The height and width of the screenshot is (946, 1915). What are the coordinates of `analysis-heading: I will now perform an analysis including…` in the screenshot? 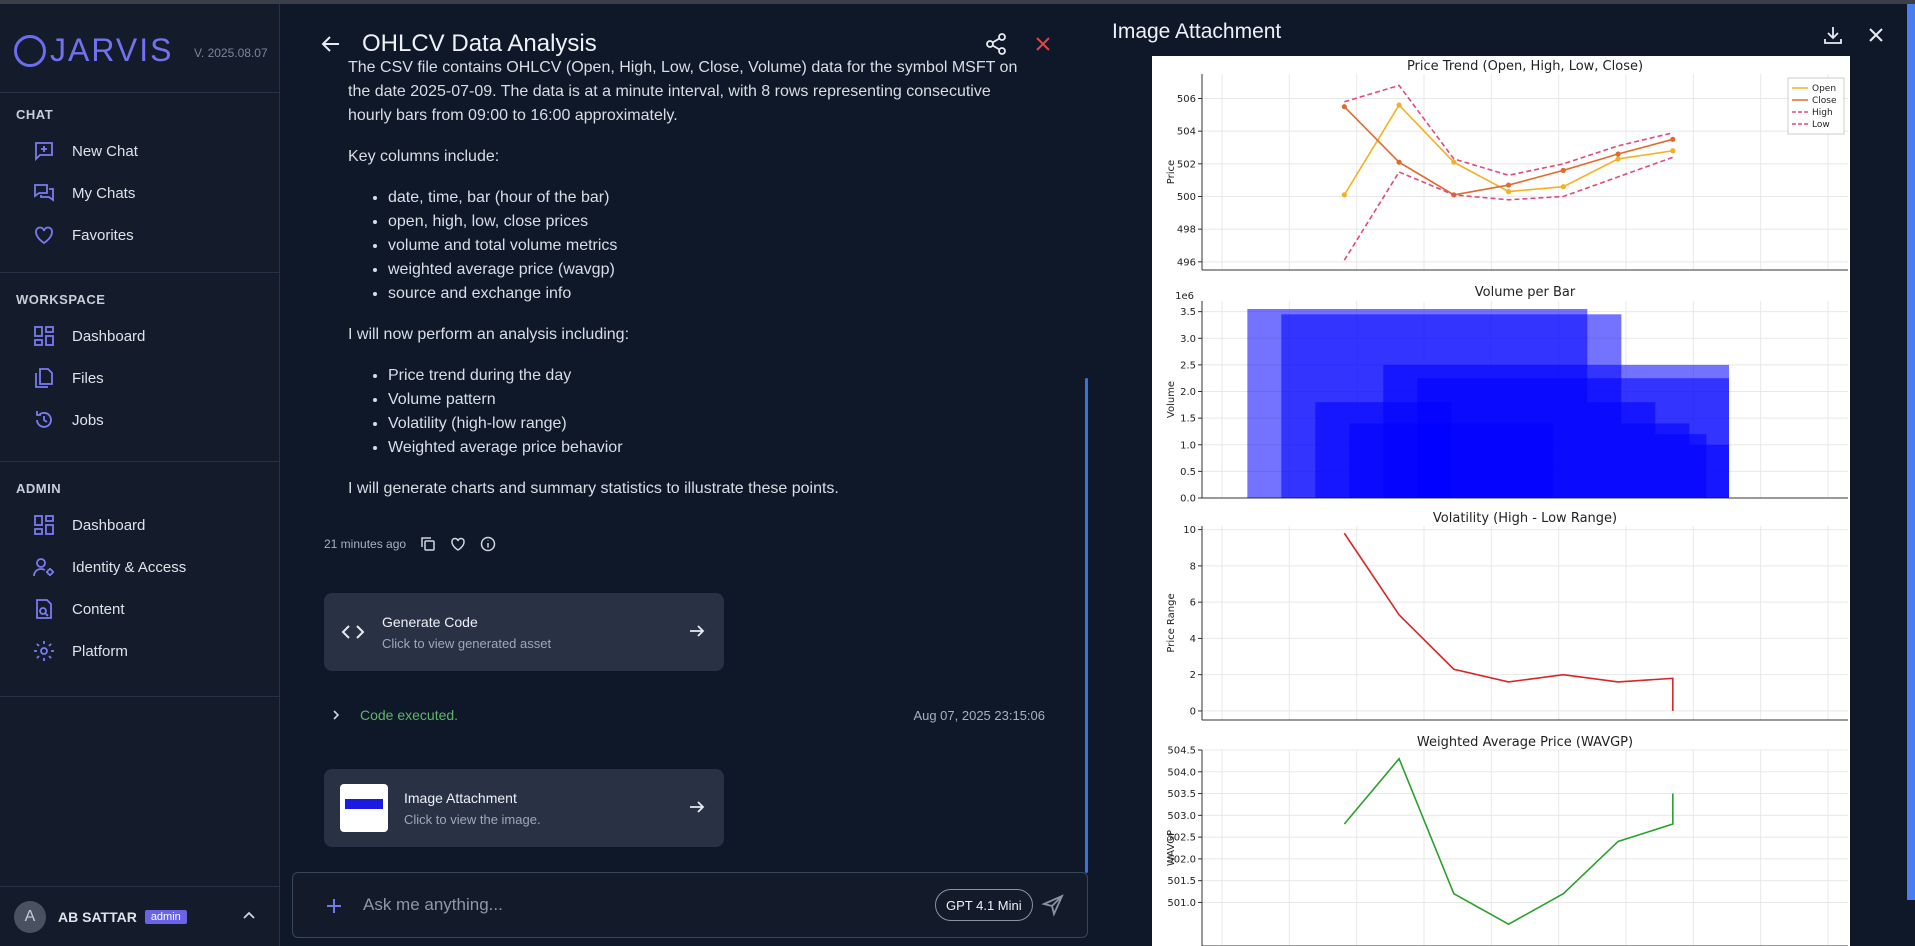 It's located at (489, 334).